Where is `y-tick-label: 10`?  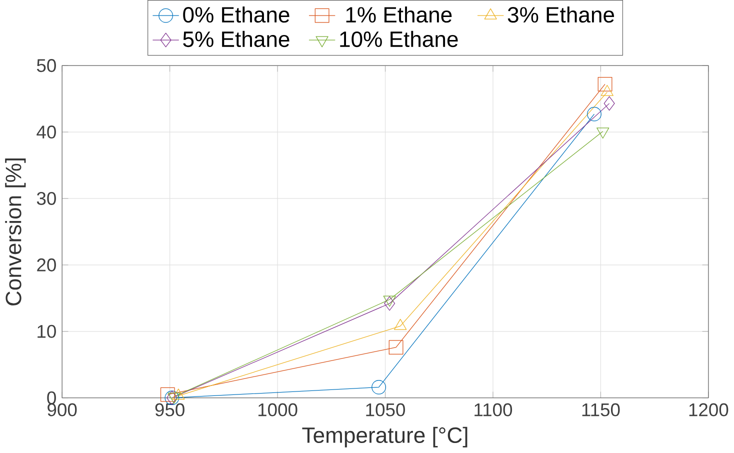 y-tick-label: 10 is located at coordinates (47, 331).